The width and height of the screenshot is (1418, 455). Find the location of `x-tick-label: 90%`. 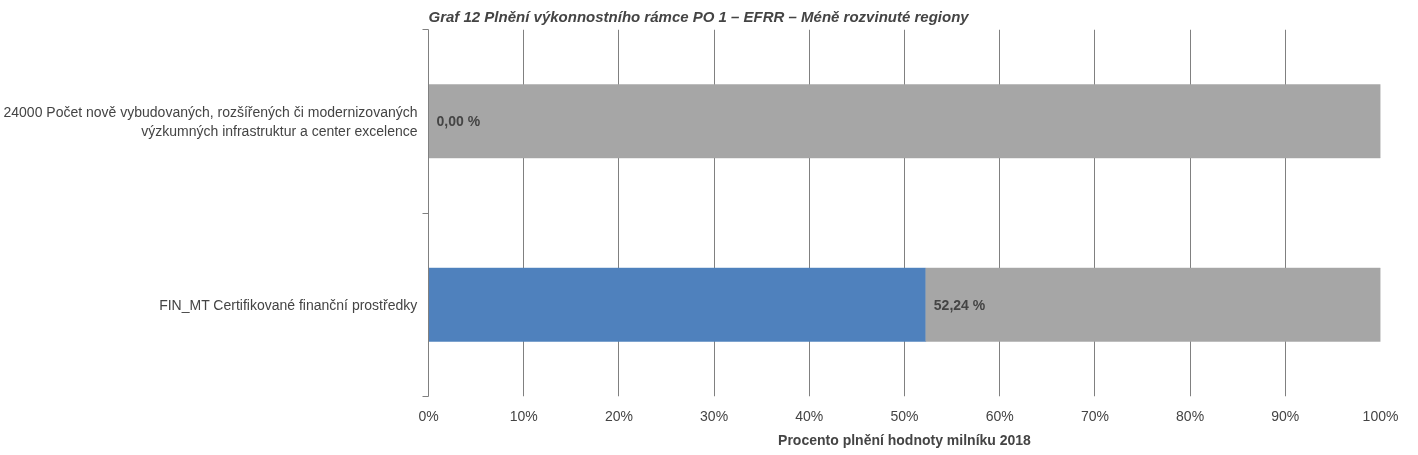

x-tick-label: 90% is located at coordinates (1285, 415).